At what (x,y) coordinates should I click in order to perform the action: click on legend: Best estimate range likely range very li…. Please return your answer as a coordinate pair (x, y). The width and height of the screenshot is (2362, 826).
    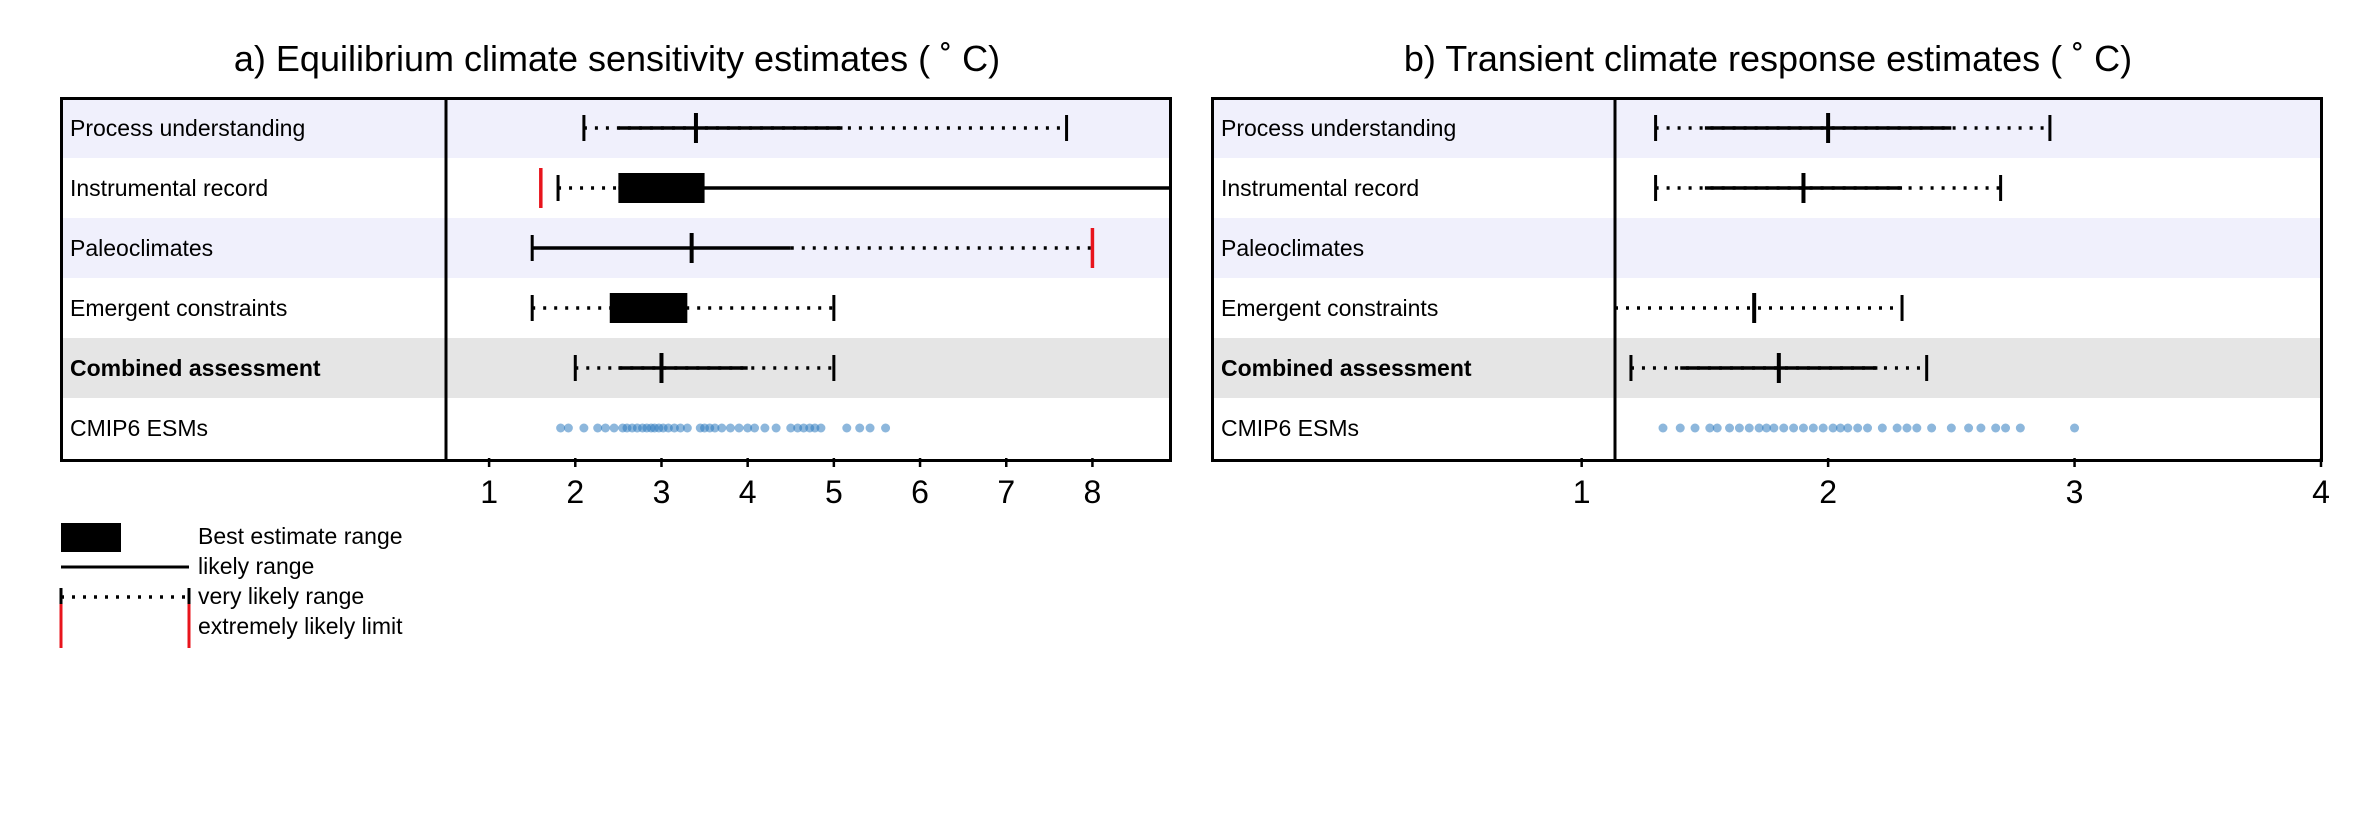
    Looking at the image, I should click on (231, 585).